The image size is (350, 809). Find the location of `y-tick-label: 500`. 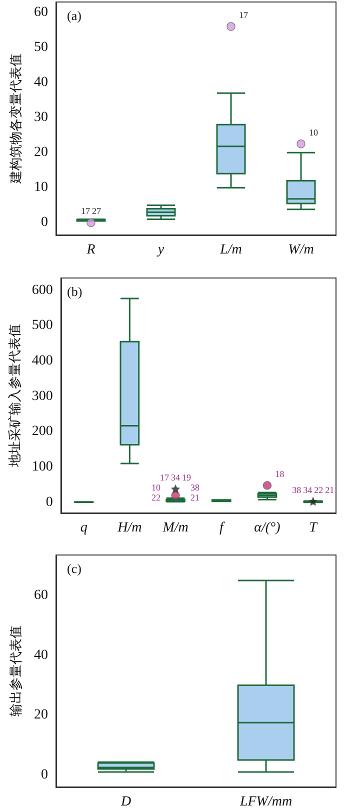

y-tick-label: 500 is located at coordinates (42, 326).